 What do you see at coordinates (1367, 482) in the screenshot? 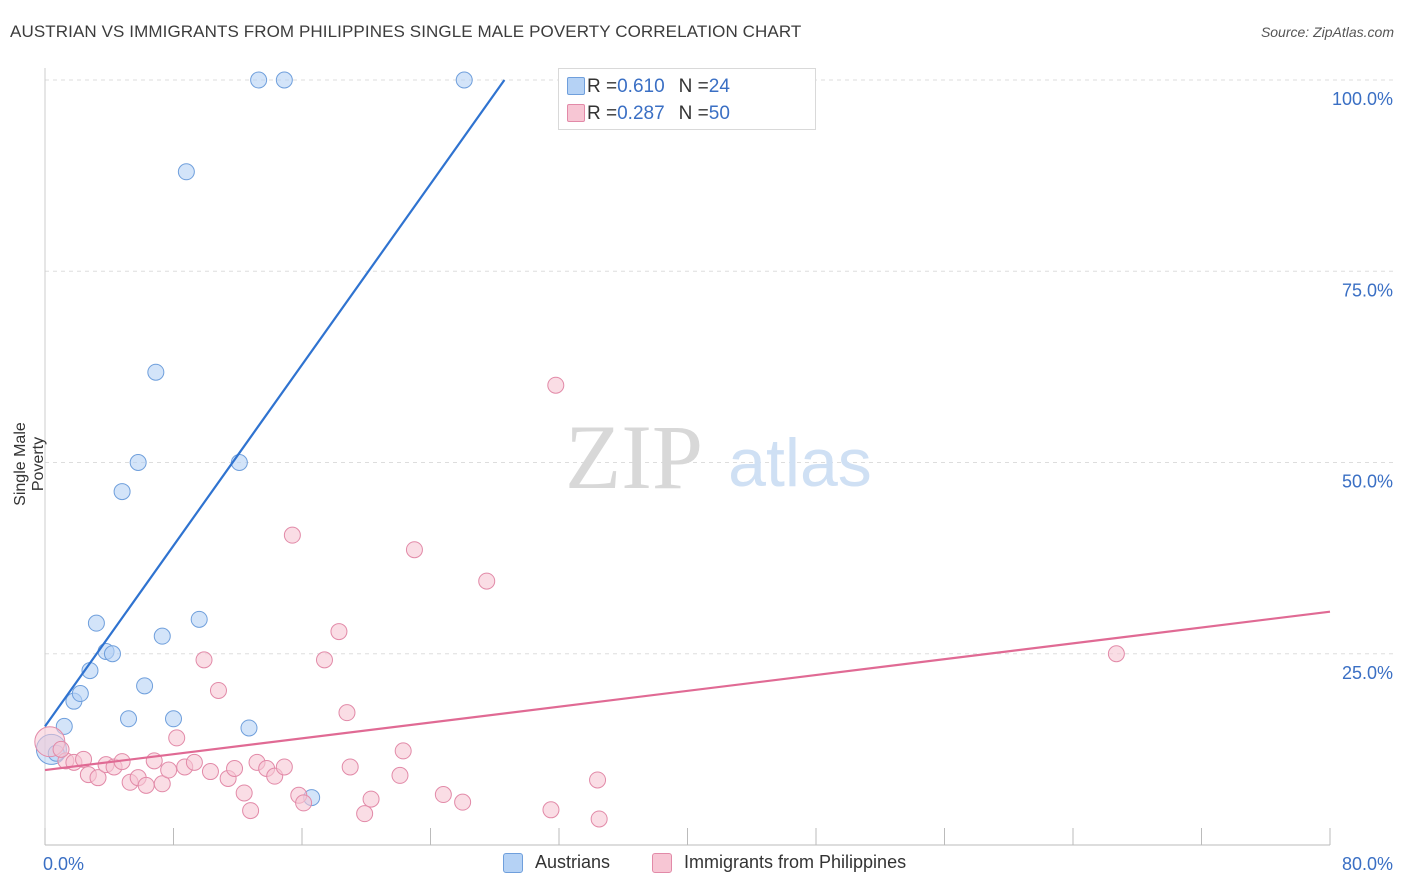
I see `y-tick-label: 50.0%` at bounding box center [1367, 482].